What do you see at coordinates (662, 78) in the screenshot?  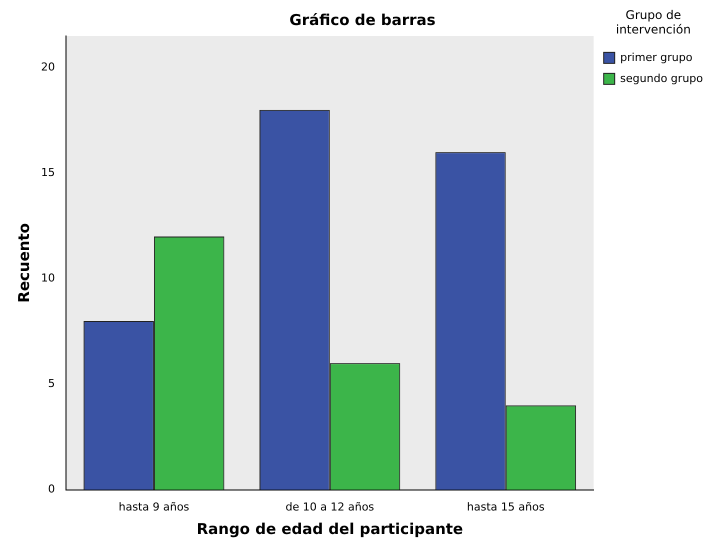 I see `legend-label: segundo grupo` at bounding box center [662, 78].